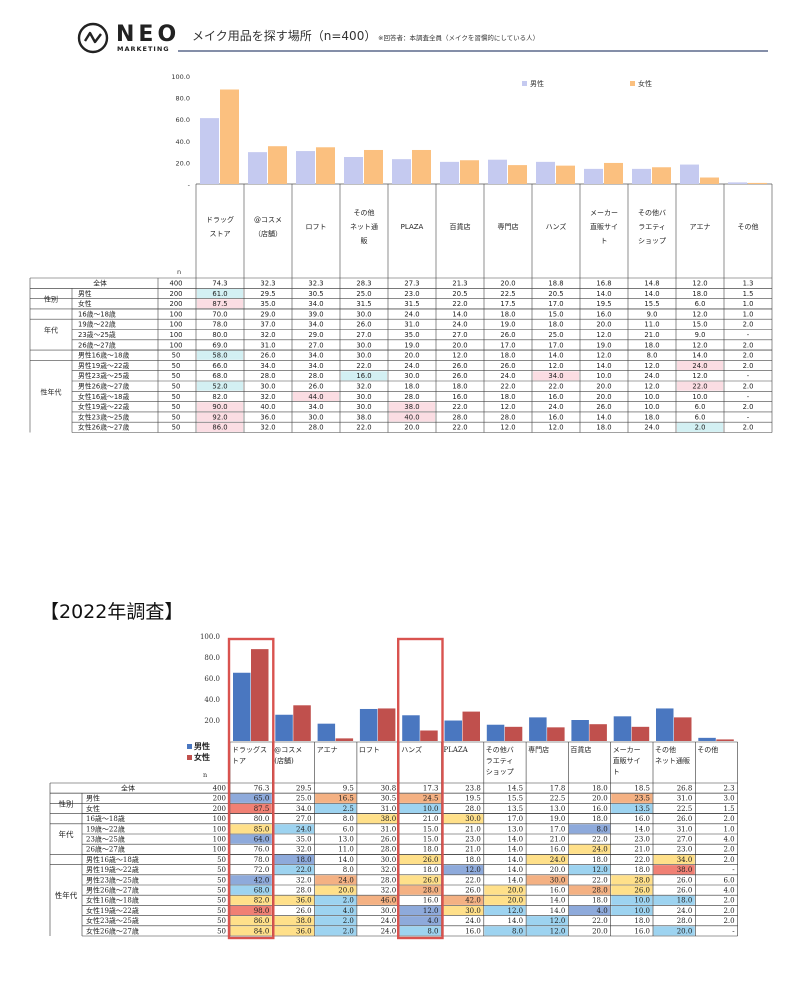  What do you see at coordinates (411, 407) in the screenshot?
I see `table-cell: 38.0` at bounding box center [411, 407].